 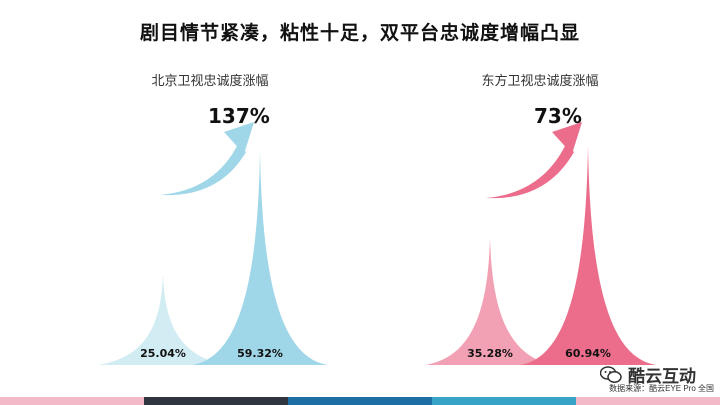 I want to click on brand-name: 酷云互动, so click(x=662, y=376).